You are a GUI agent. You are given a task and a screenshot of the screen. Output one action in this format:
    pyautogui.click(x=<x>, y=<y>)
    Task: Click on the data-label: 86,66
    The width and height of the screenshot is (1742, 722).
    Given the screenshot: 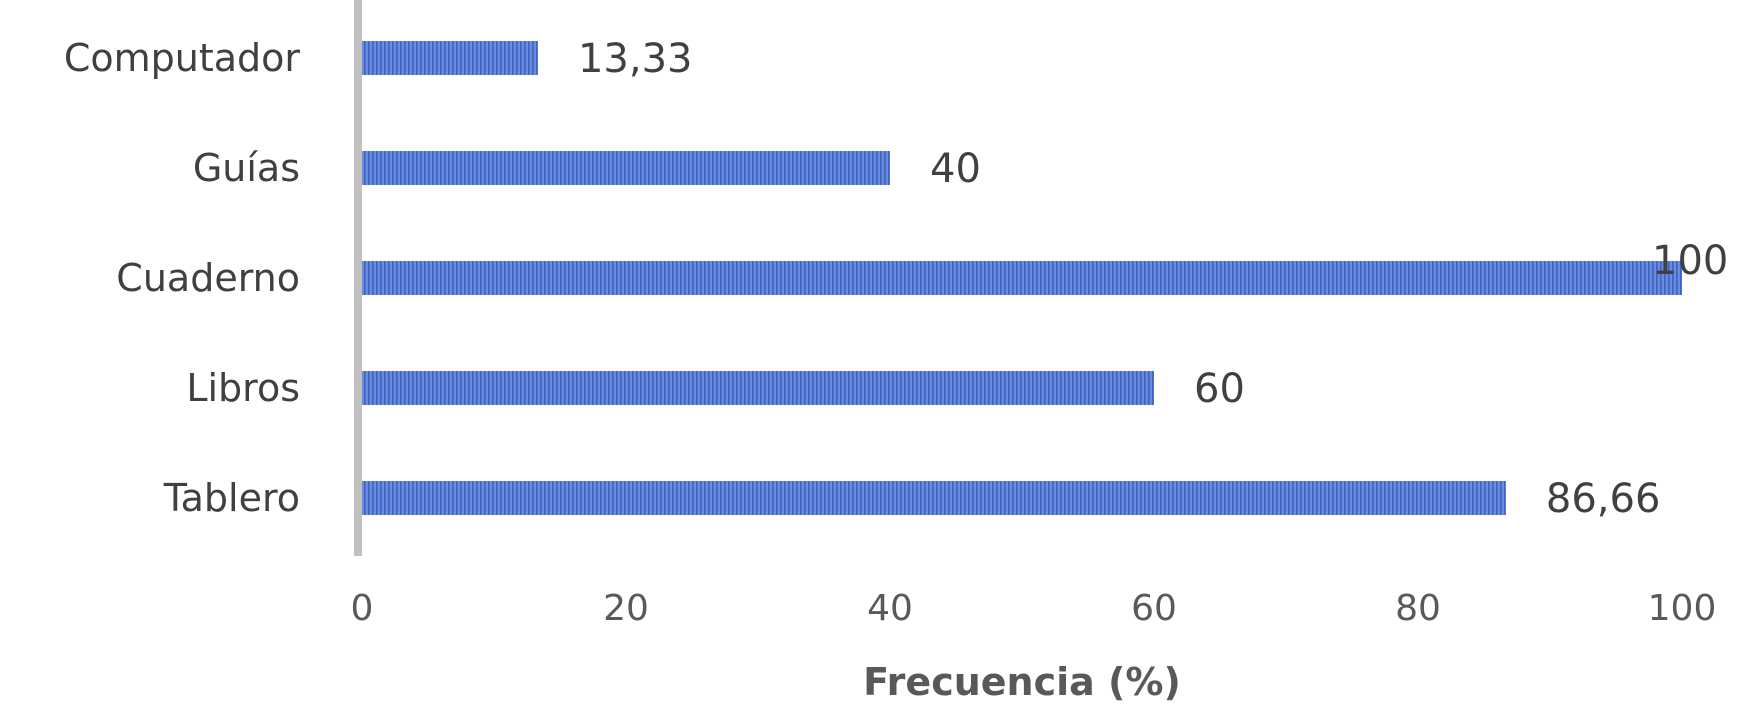 What is the action you would take?
    pyautogui.click(x=1603, y=499)
    